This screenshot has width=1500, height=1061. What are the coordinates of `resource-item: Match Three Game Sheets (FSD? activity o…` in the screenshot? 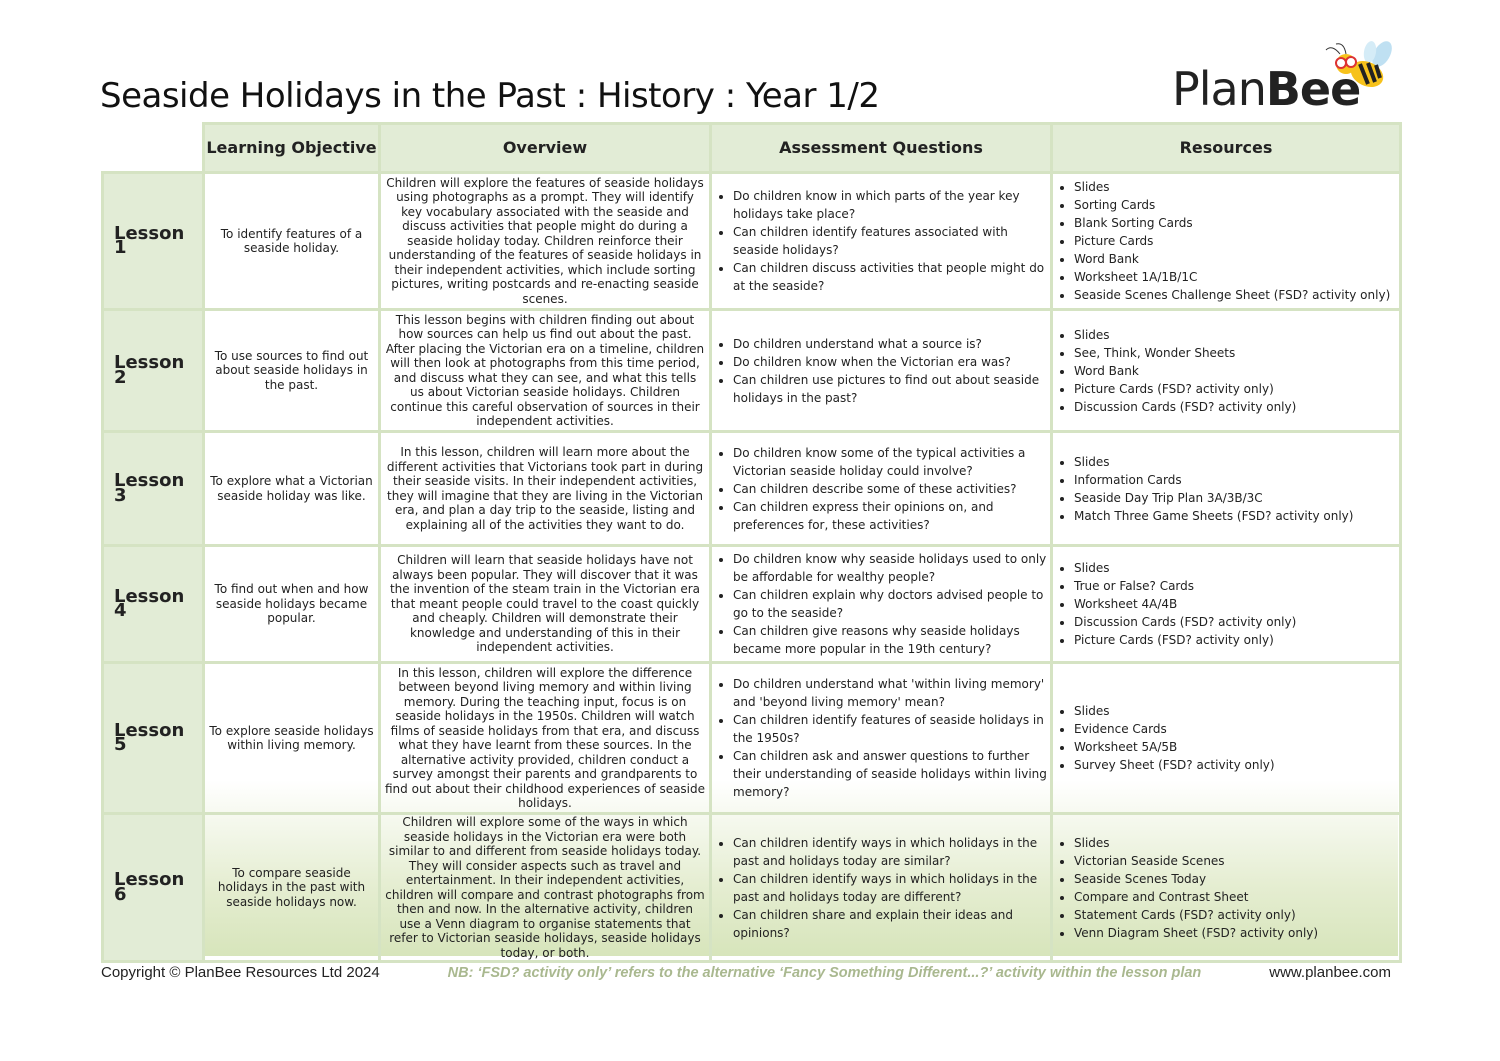 It's located at (1236, 516).